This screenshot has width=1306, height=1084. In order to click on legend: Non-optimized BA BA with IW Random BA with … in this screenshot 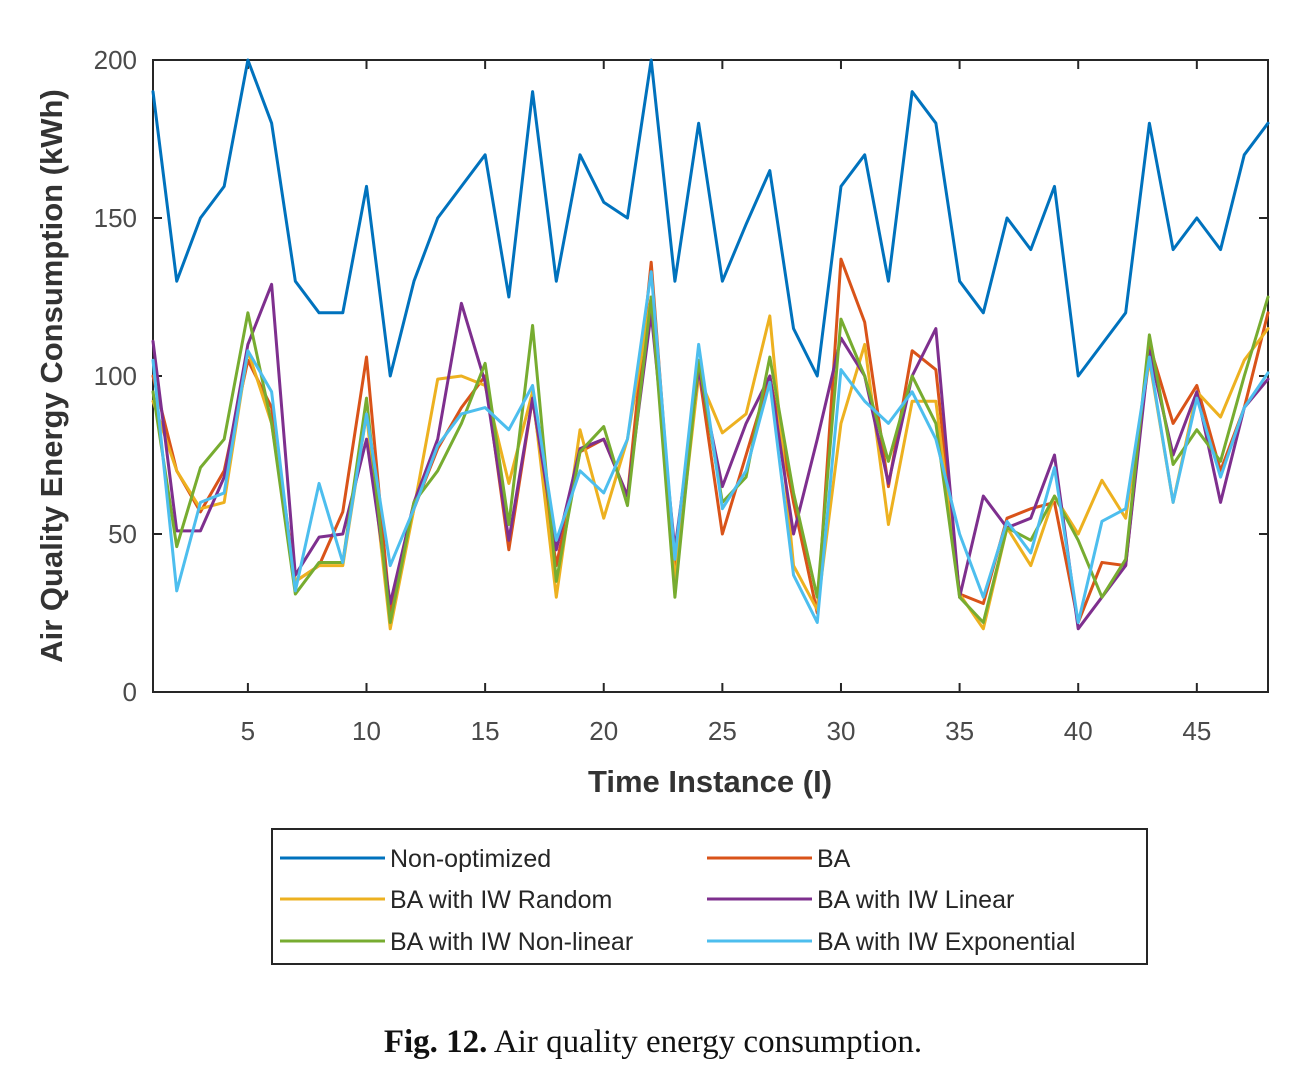, I will do `click(709, 896)`.